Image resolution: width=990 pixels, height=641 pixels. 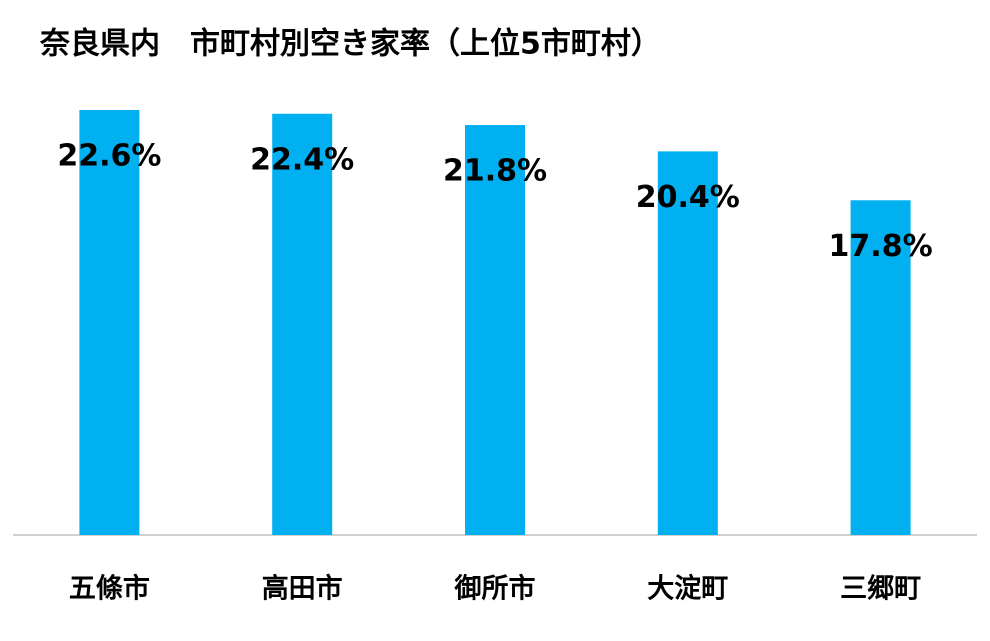 What do you see at coordinates (109, 156) in the screenshot?
I see `value-label: 22.6%` at bounding box center [109, 156].